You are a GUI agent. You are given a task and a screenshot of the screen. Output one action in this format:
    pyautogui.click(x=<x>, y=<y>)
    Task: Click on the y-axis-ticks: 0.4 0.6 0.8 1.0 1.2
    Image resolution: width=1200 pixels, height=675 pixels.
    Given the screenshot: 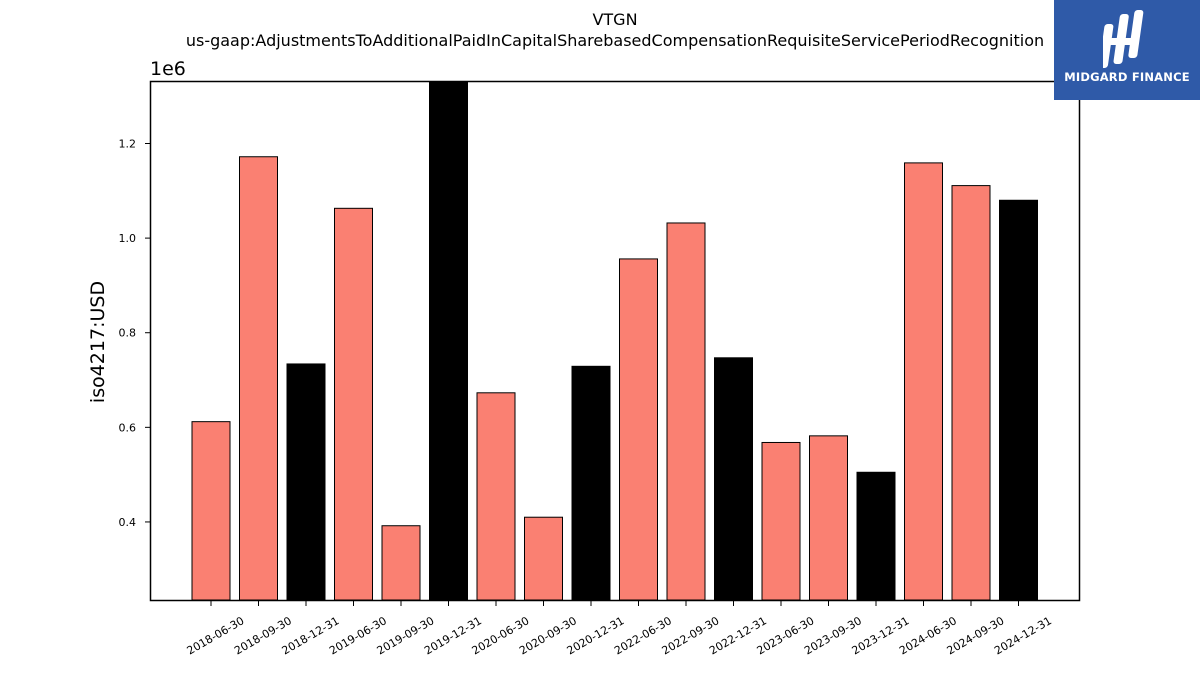 What is the action you would take?
    pyautogui.click(x=135, y=333)
    